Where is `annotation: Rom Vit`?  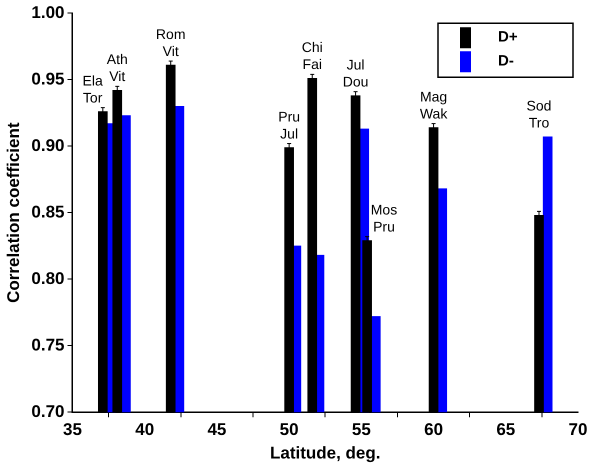
annotation: Rom Vit is located at coordinates (171, 42).